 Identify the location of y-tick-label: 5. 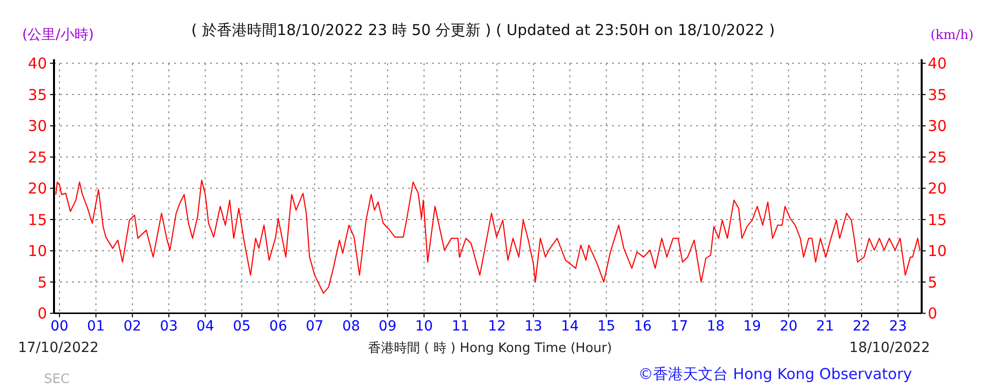
(42, 282).